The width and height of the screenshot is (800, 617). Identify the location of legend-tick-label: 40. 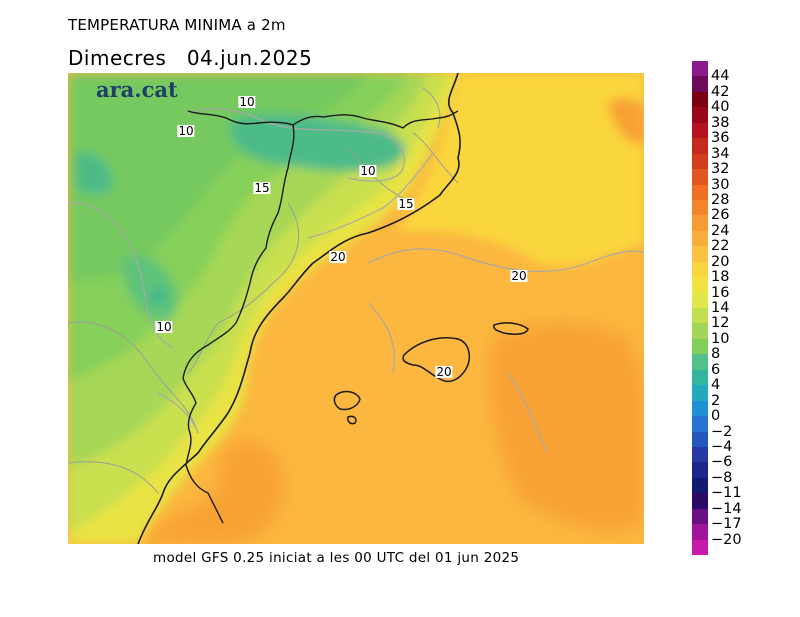
(720, 107).